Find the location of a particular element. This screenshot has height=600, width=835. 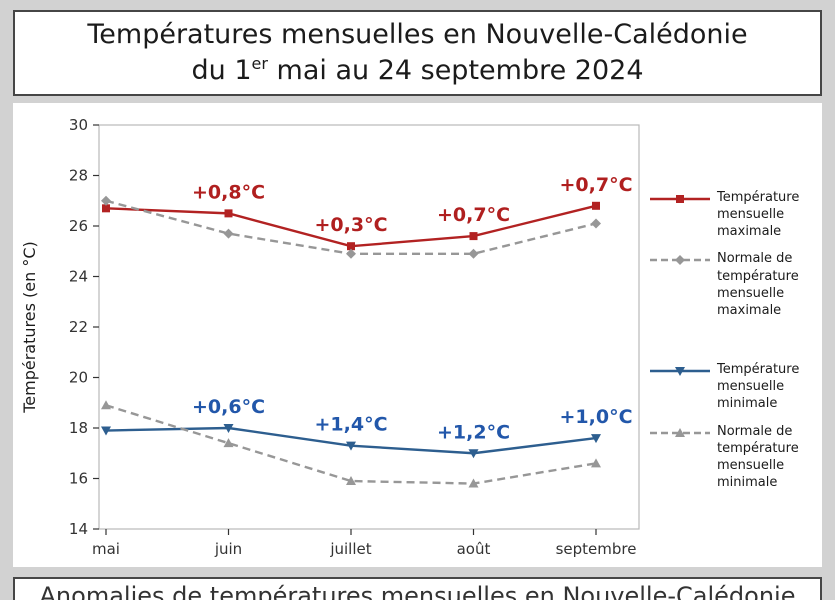

title-line2-superscript: er is located at coordinates (259, 63).